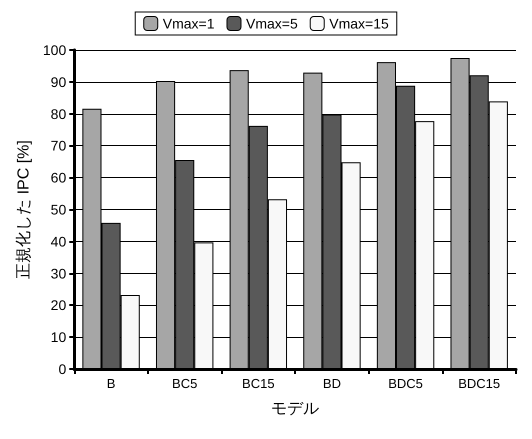  I want to click on y-tick-label: 10, so click(58, 337).